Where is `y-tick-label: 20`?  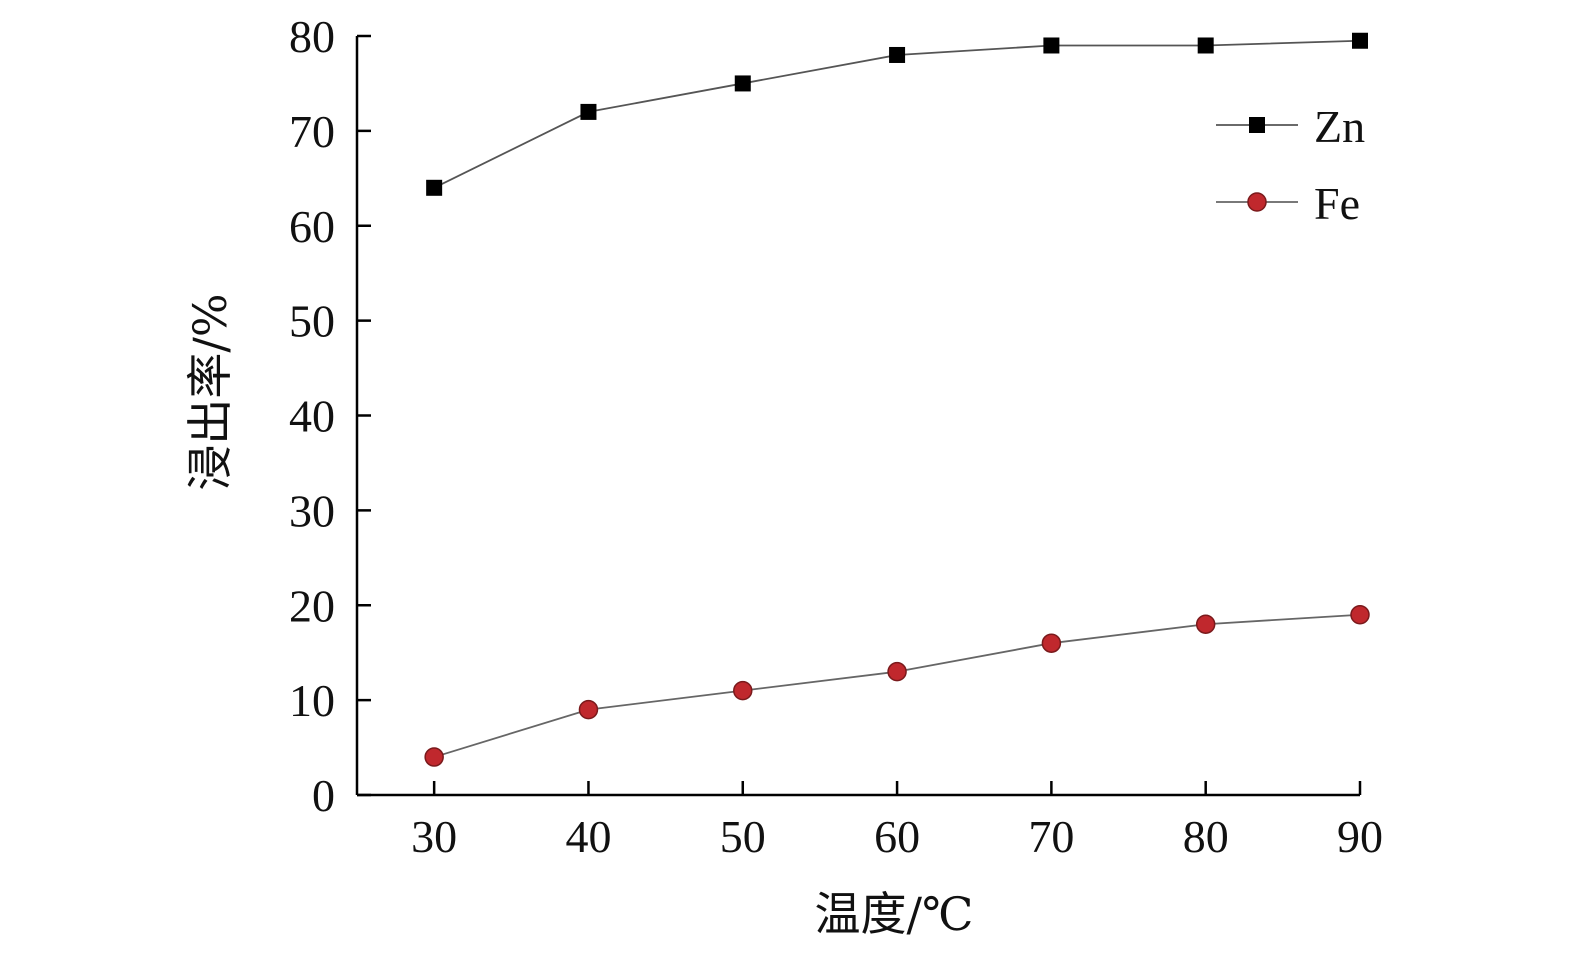
y-tick-label: 20 is located at coordinates (312, 605).